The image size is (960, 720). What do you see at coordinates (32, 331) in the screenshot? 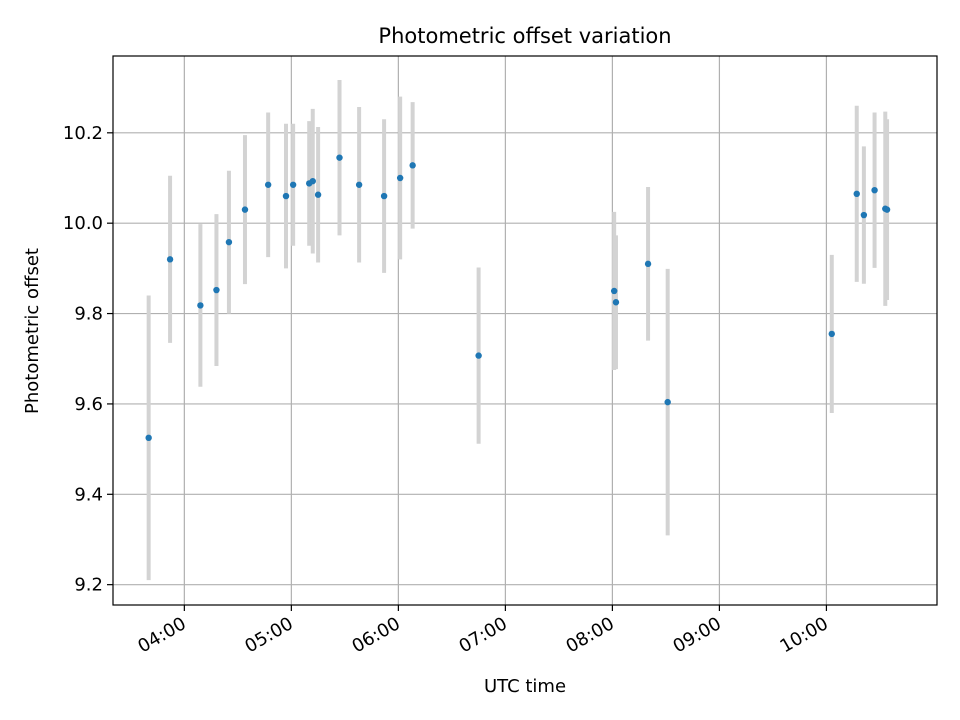
I see `y-axis-label: Photometric offset` at bounding box center [32, 331].